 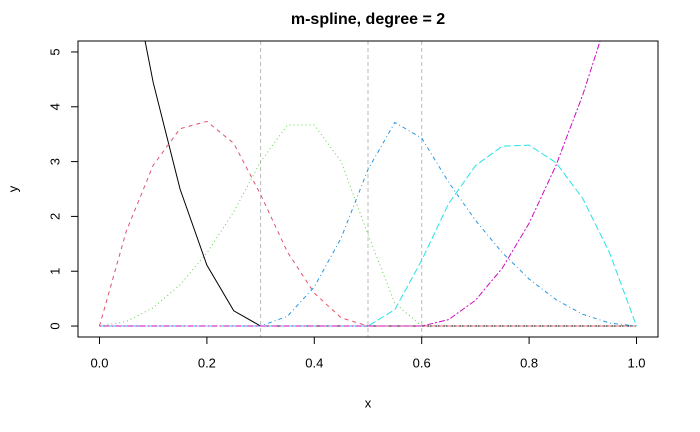 I want to click on x-tick-label: 0.4, so click(x=314, y=362).